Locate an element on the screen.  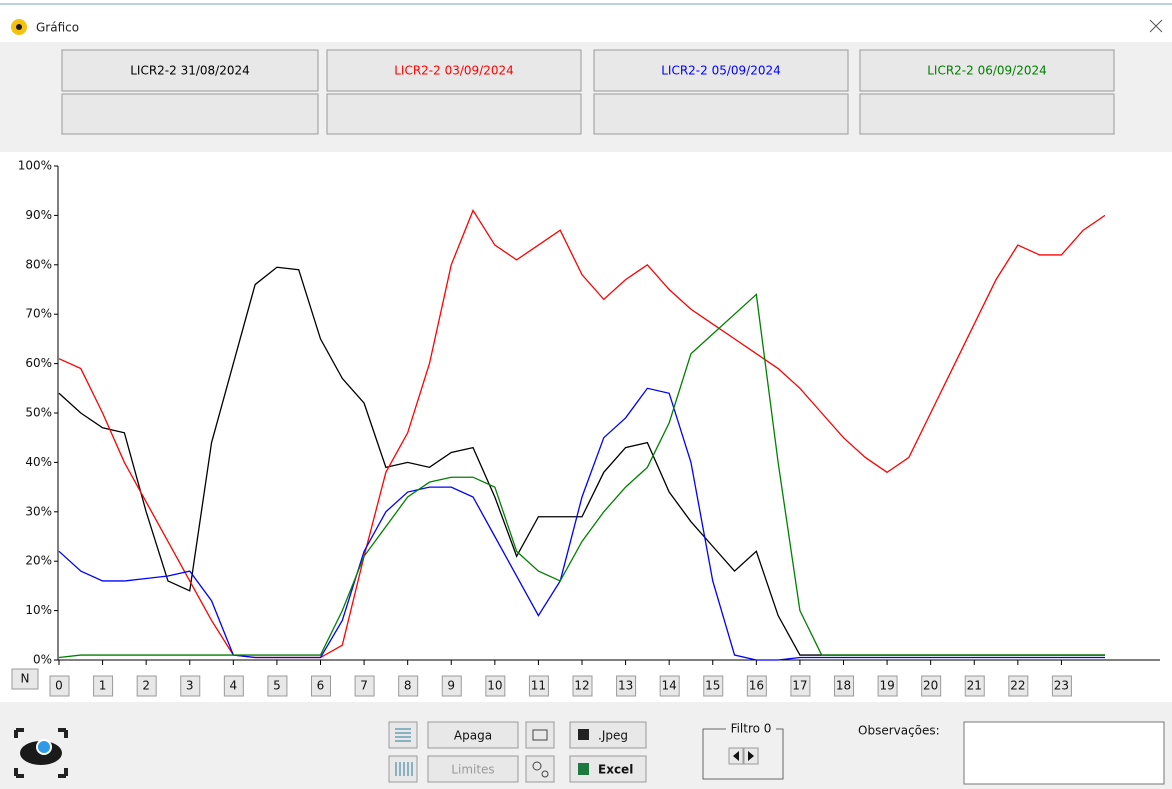
y-tick-label: 50% is located at coordinates (38, 413).